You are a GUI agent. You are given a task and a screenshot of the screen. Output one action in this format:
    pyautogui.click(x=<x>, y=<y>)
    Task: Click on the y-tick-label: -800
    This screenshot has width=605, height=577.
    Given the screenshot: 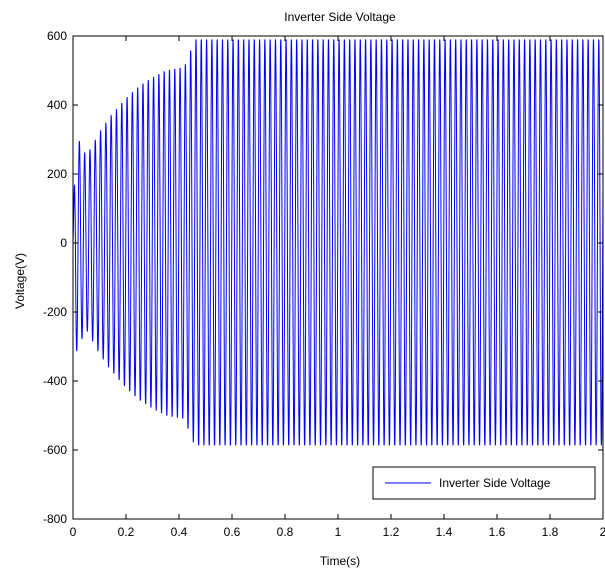 What is the action you would take?
    pyautogui.click(x=55, y=519)
    